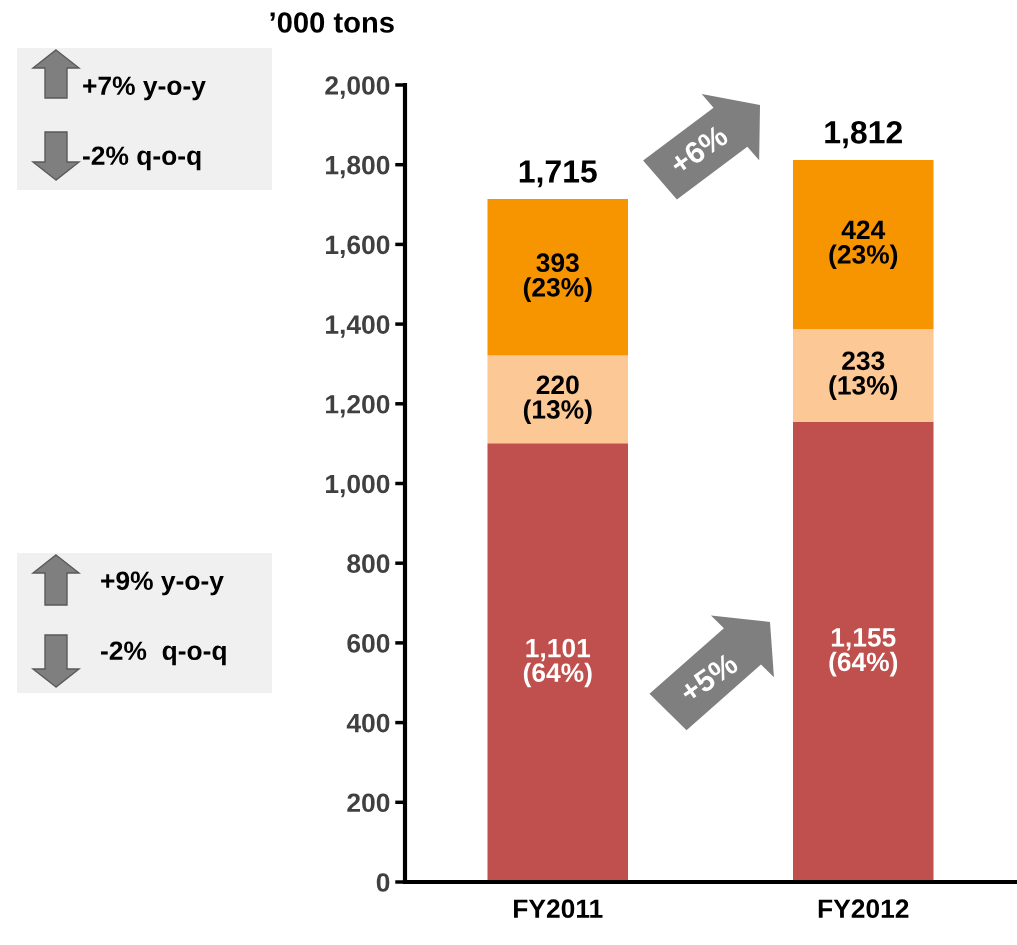 This screenshot has height=945, width=1017. Describe the element at coordinates (358, 486) in the screenshot. I see `y-tick-label: 1,000` at that location.